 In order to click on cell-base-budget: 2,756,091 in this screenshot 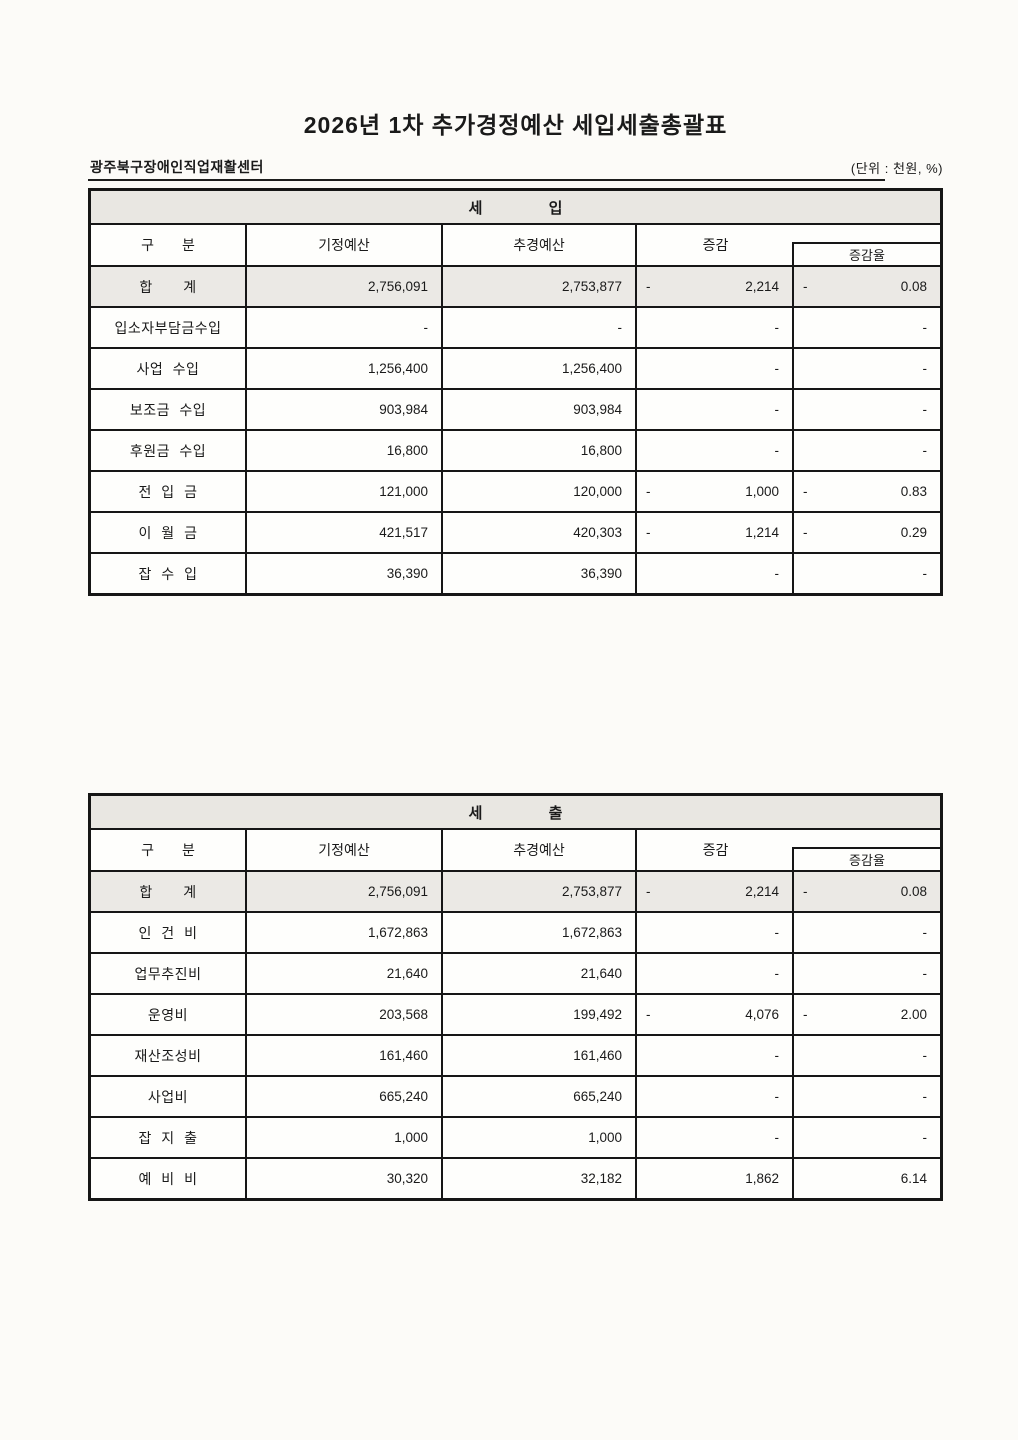, I will do `click(343, 891)`.